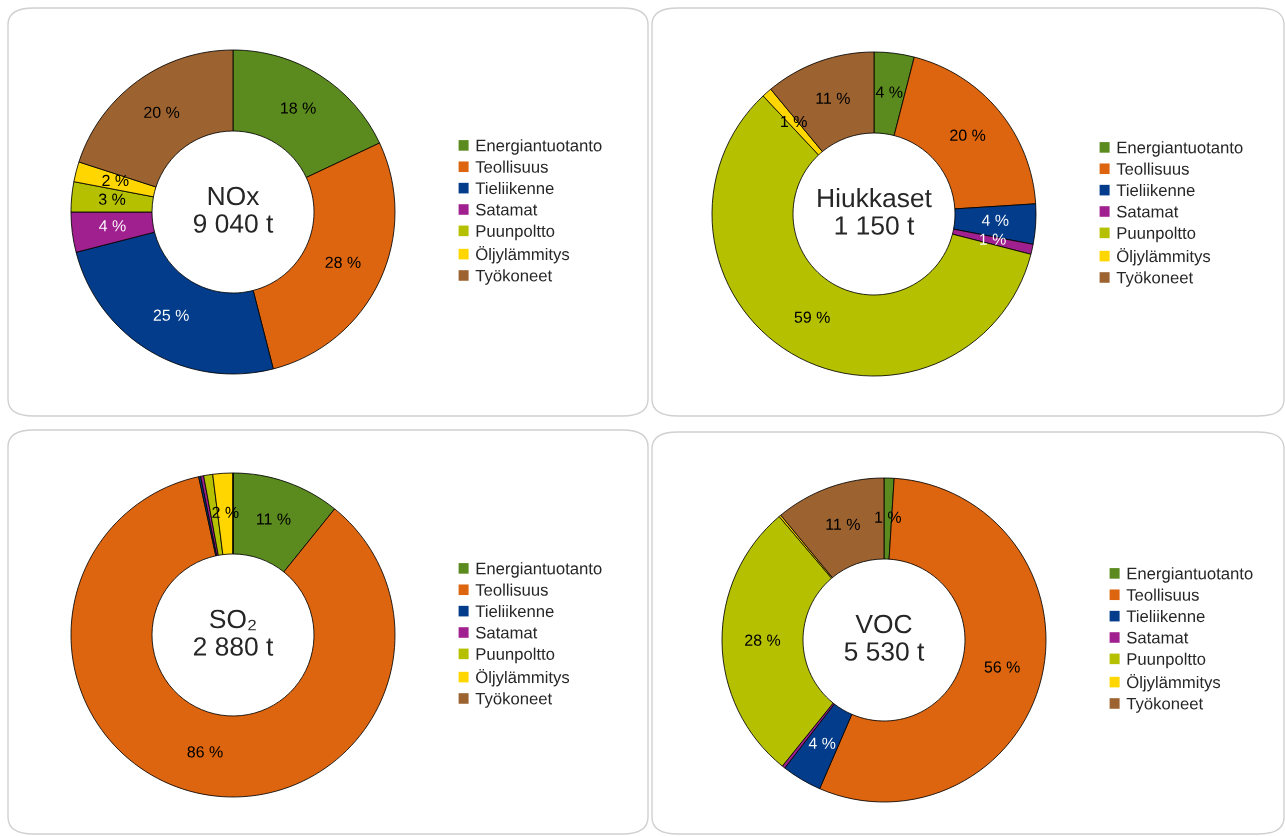 This screenshot has width=1285, height=836. Describe the element at coordinates (884, 637) in the screenshot. I see `text: VOC 5 530 t` at that location.